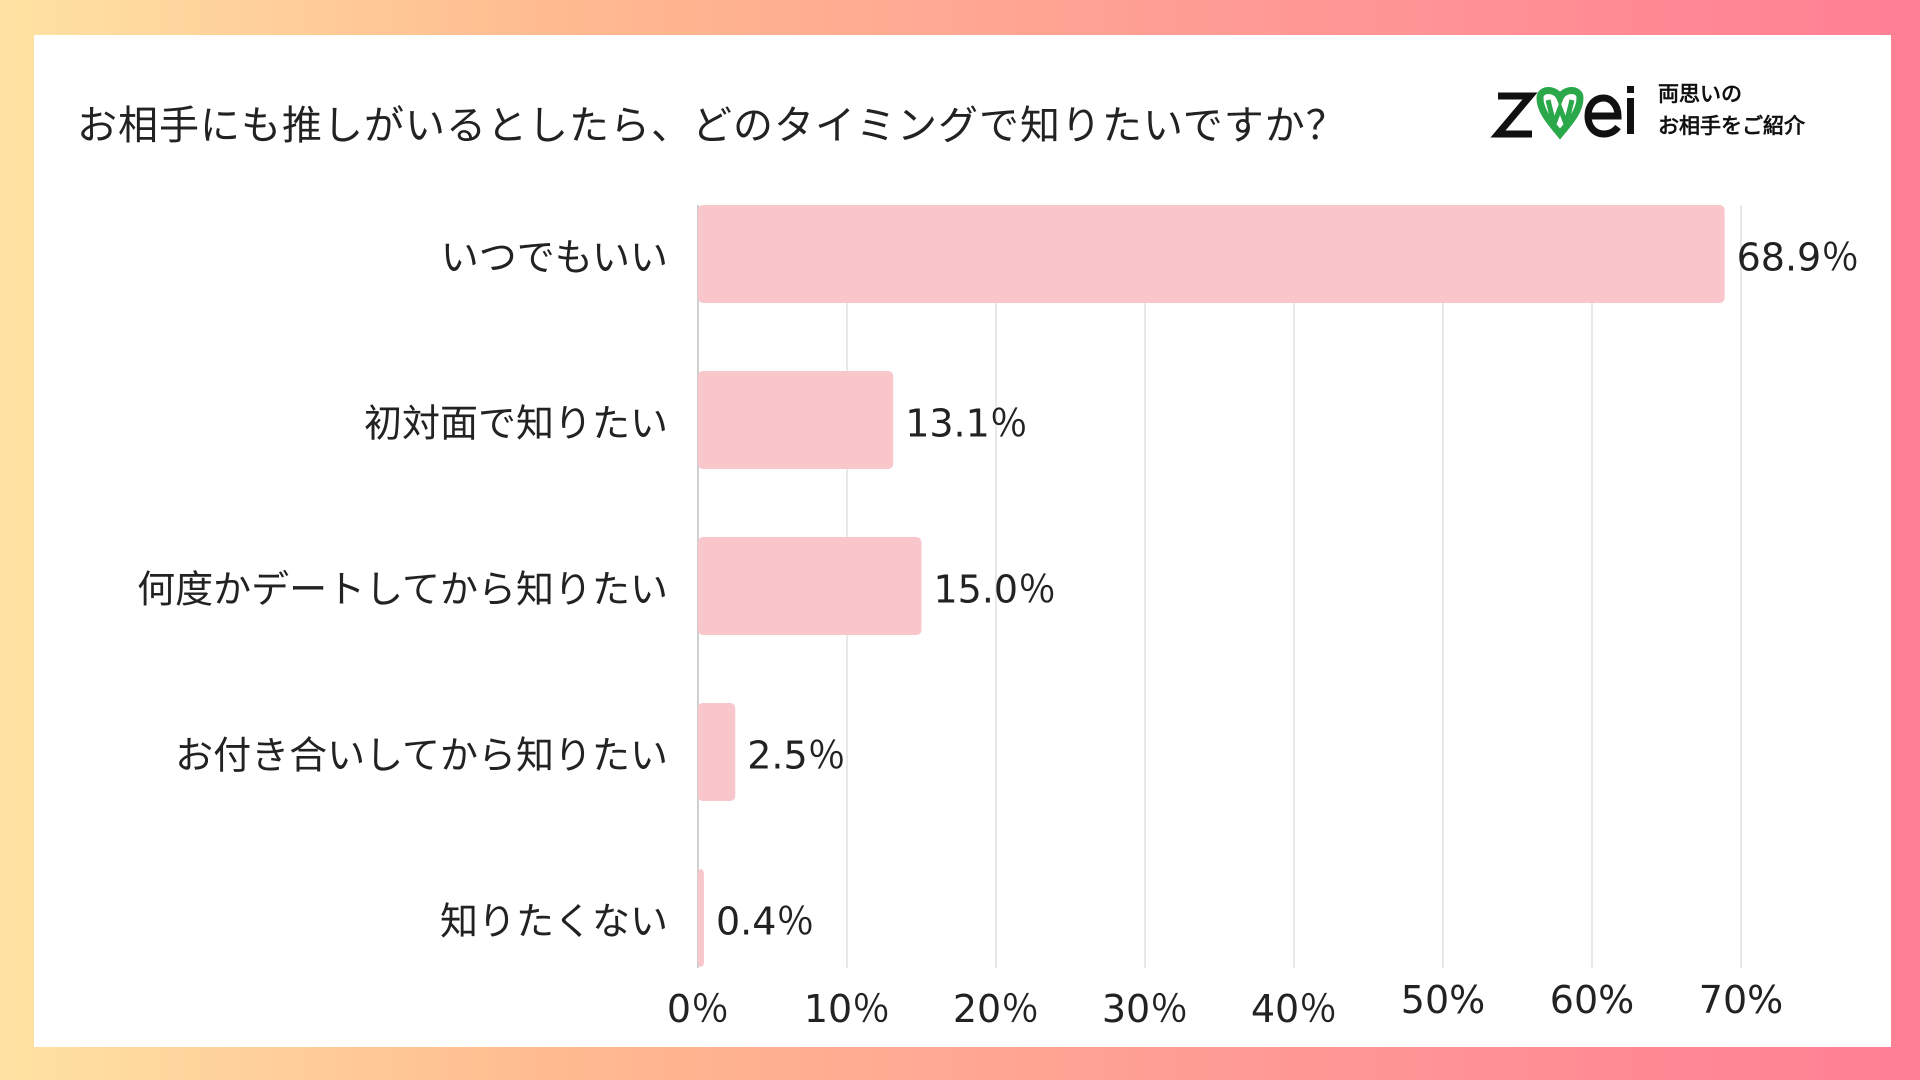 This screenshot has height=1080, width=1920. I want to click on category-label: いつでもいい, so click(554, 257).